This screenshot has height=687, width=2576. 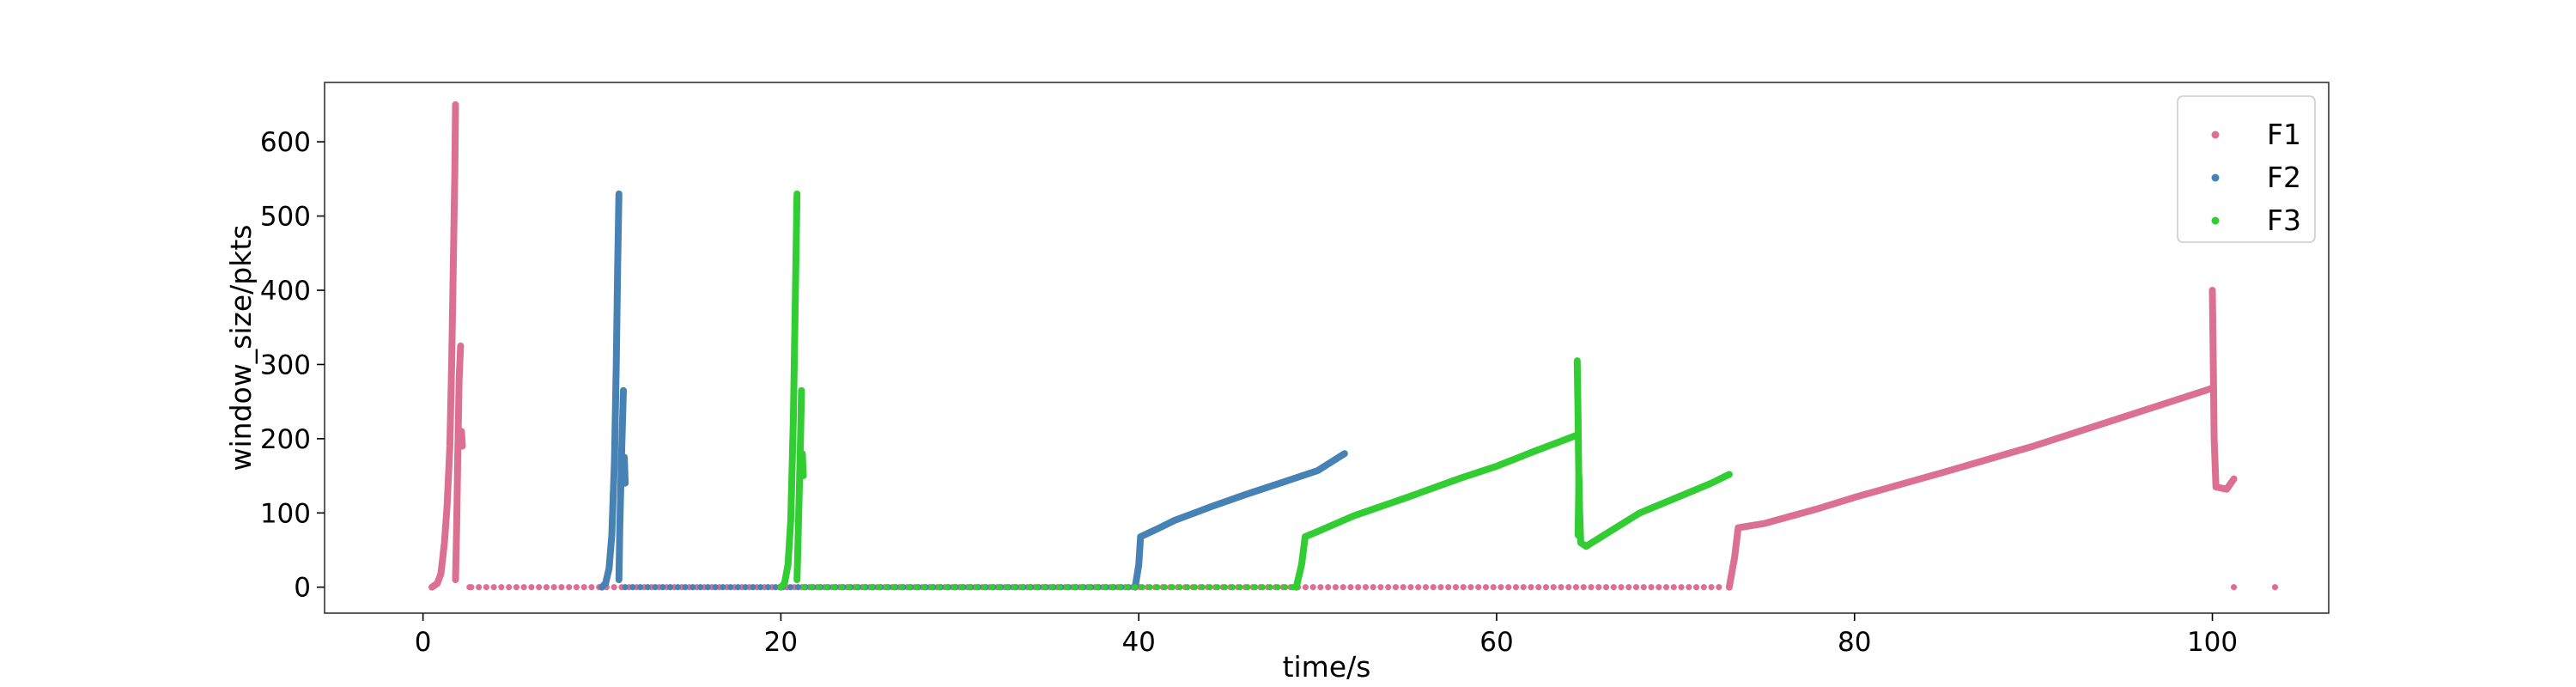 I want to click on x-tick-label: 20, so click(x=781, y=642).